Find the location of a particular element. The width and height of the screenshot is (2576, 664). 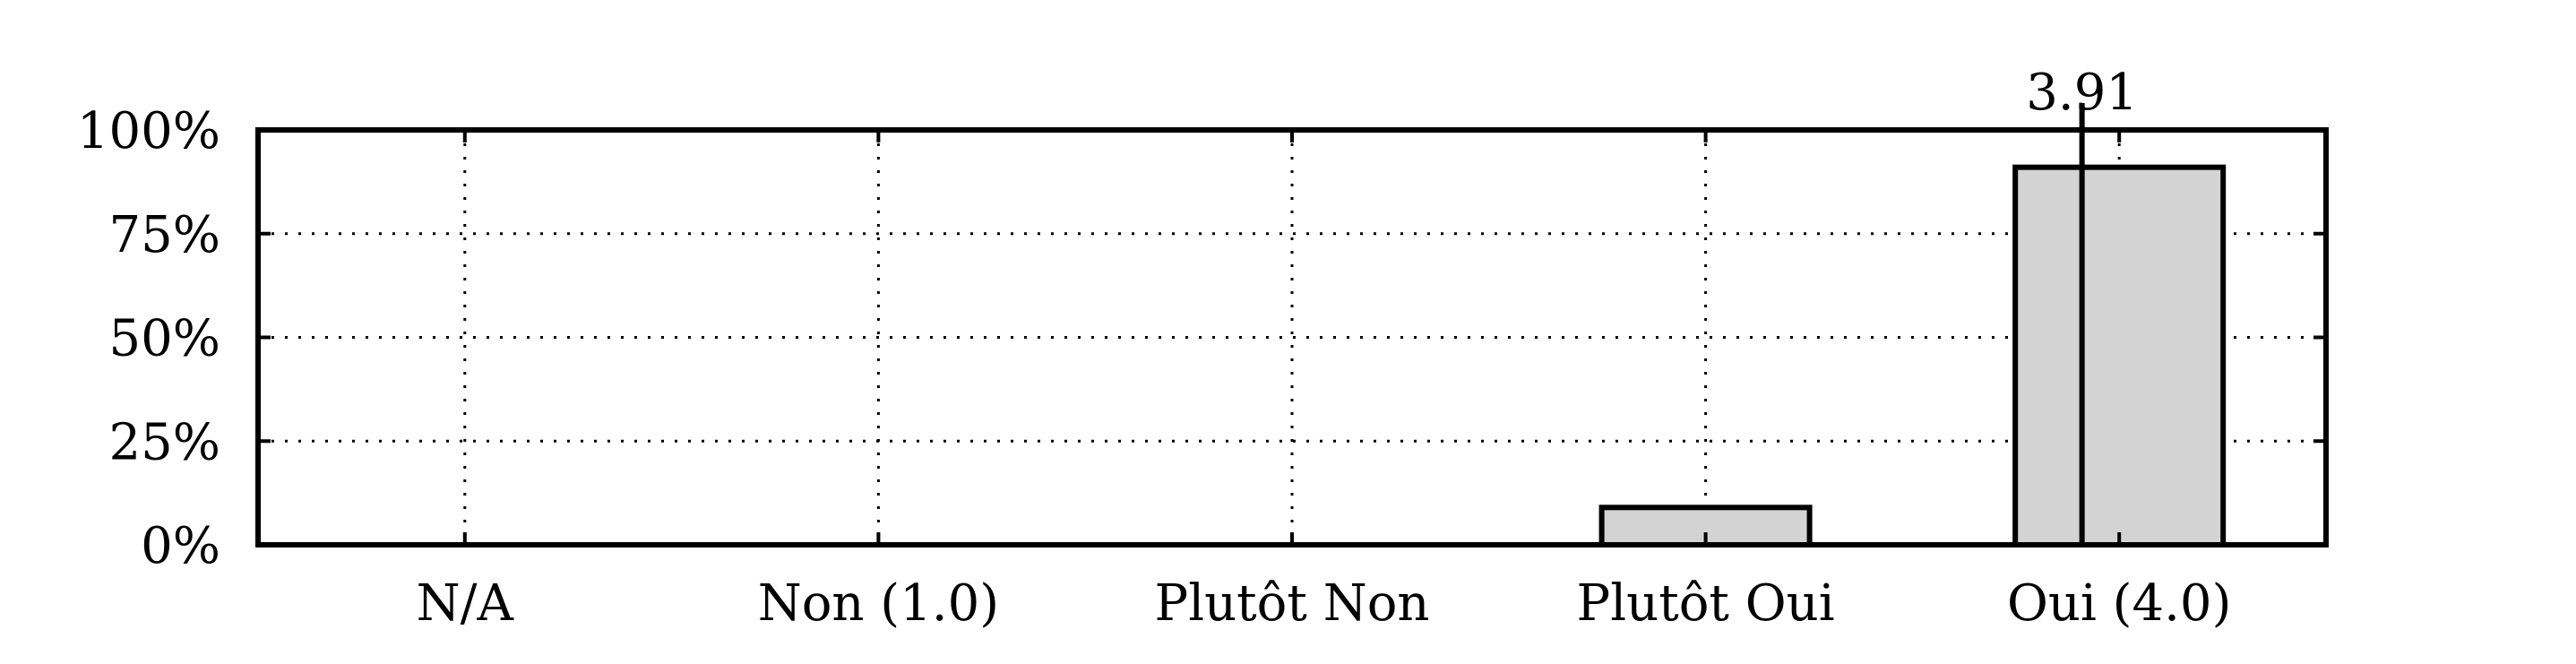

mean-value-label: 3.91 is located at coordinates (2082, 93).